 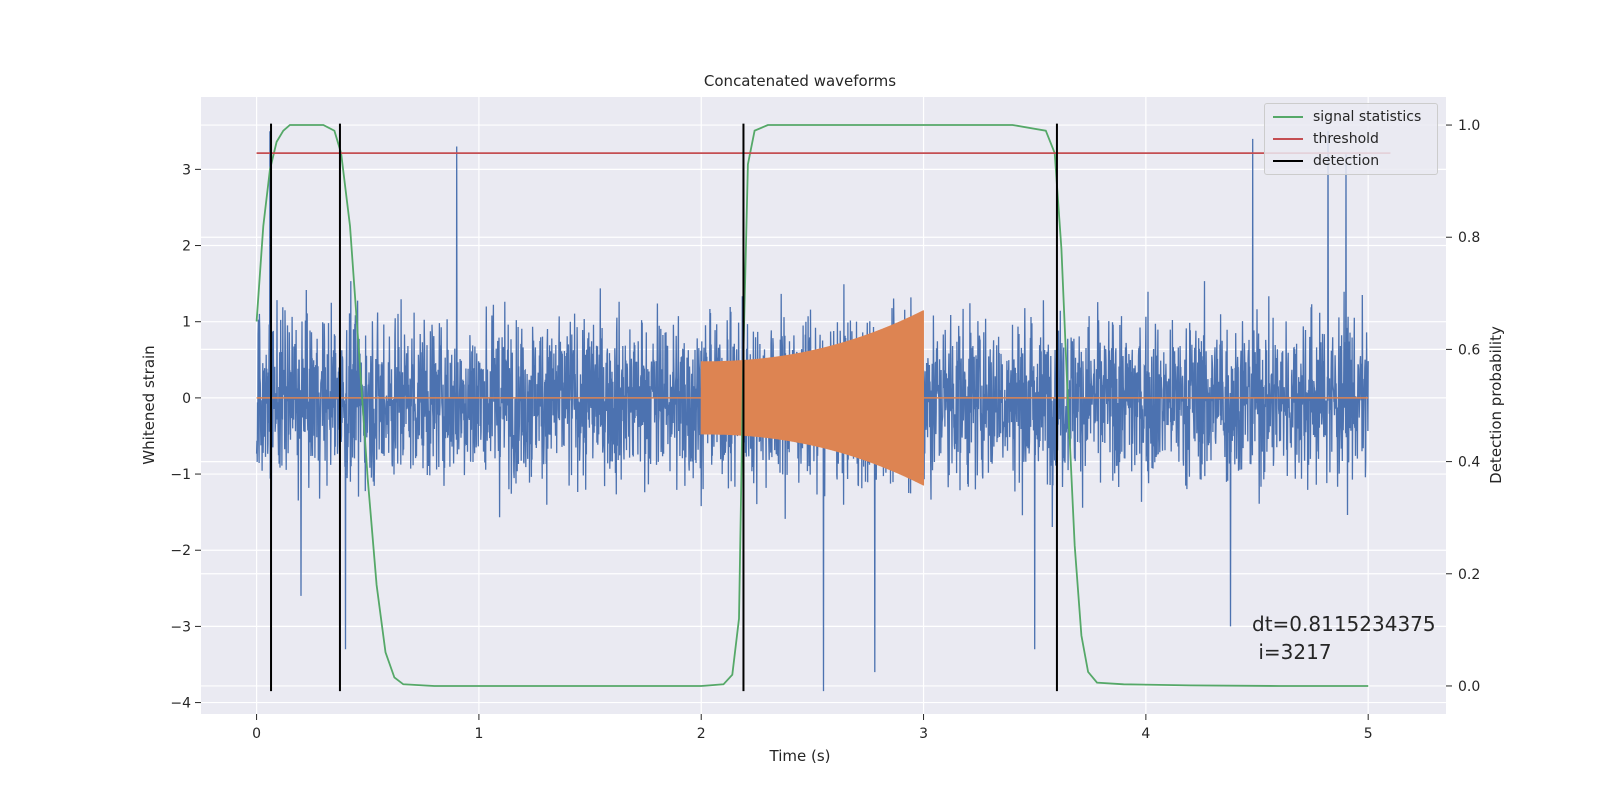 I want to click on legend-label-detection: detection, so click(x=1346, y=161).